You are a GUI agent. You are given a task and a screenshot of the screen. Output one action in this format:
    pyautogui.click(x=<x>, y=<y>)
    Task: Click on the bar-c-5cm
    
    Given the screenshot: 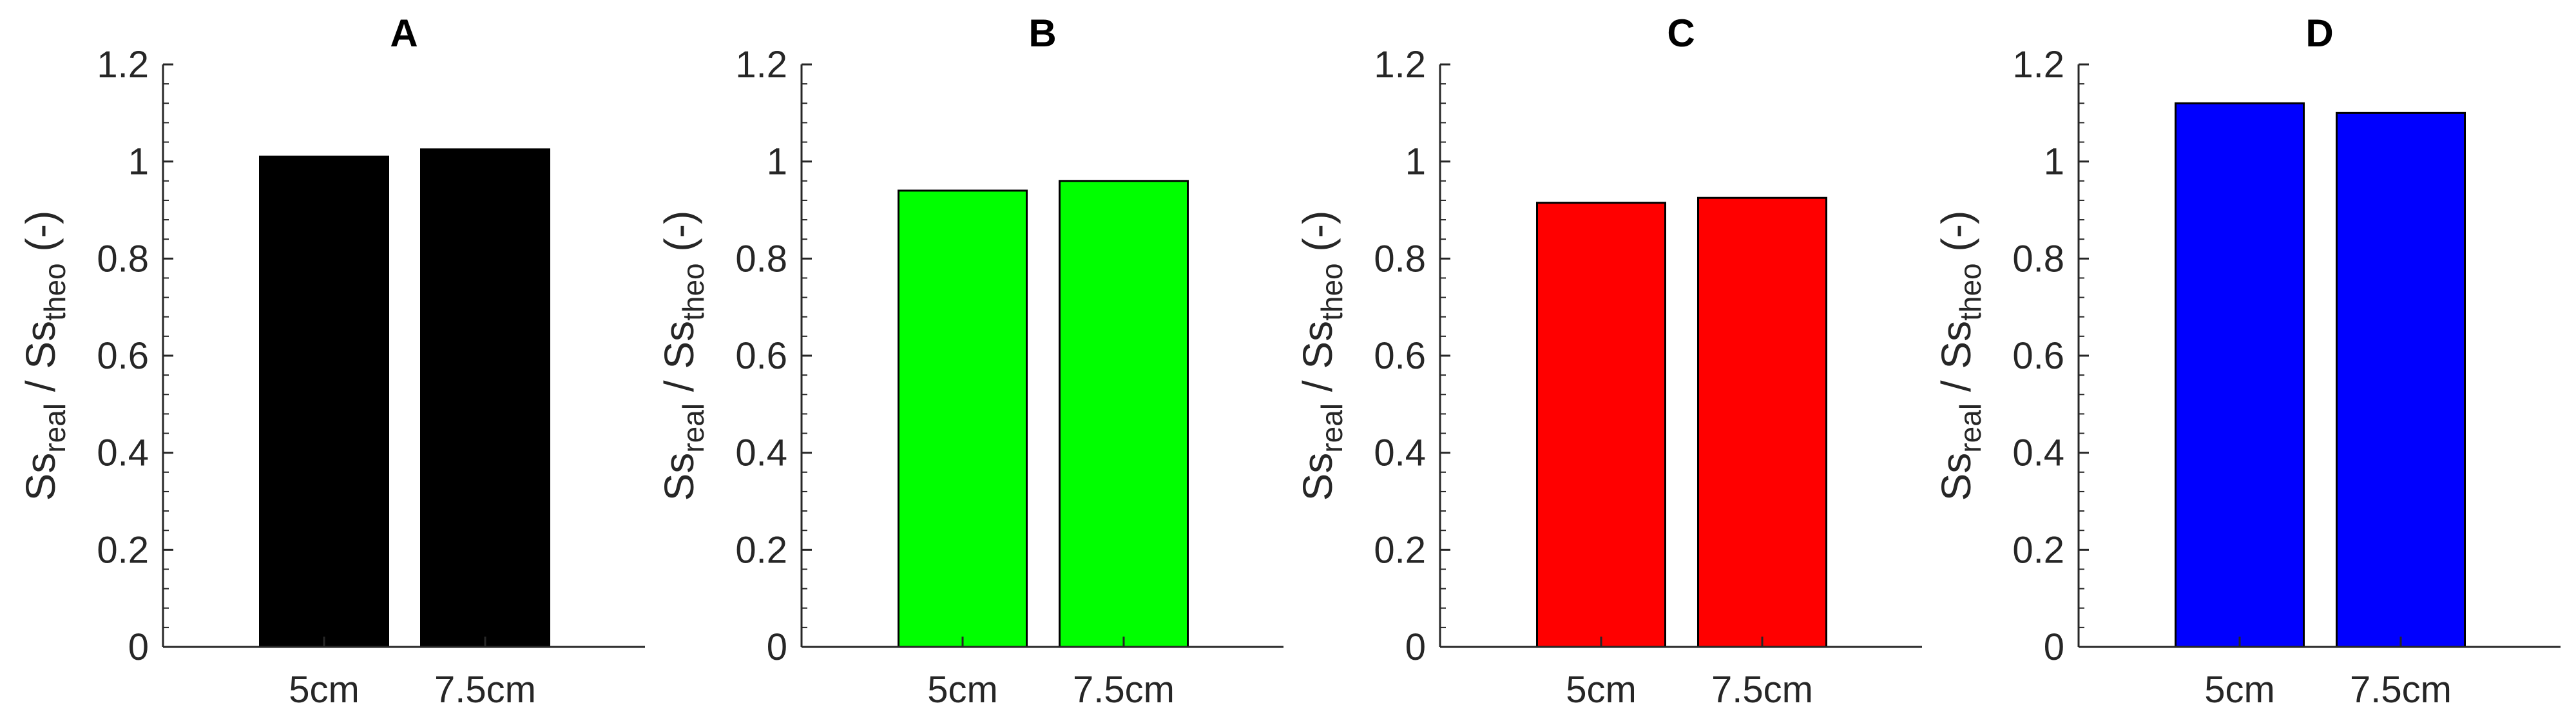 What is the action you would take?
    pyautogui.click(x=1601, y=425)
    